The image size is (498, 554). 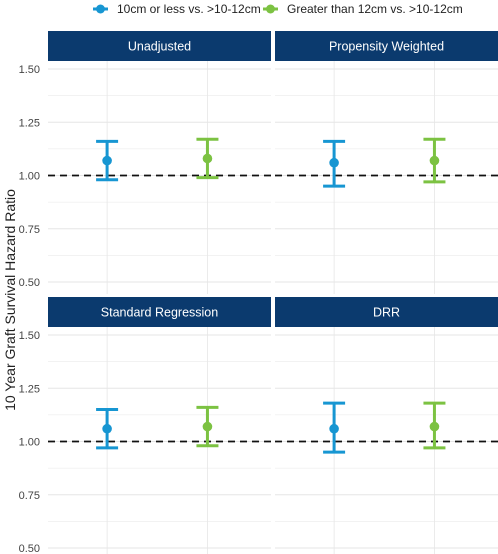 What do you see at coordinates (189, 9) in the screenshot?
I see `legend-label-series-1: 10cm or less vs. >10-12cm` at bounding box center [189, 9].